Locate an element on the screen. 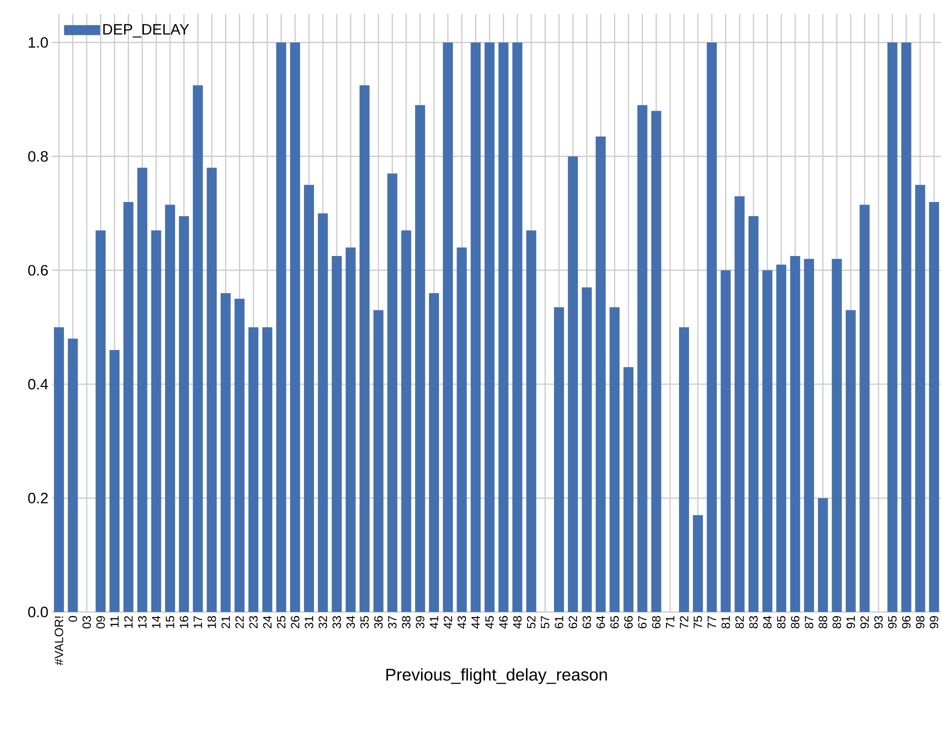 The image size is (942, 740). x-tick-label: 88 is located at coordinates (823, 622).